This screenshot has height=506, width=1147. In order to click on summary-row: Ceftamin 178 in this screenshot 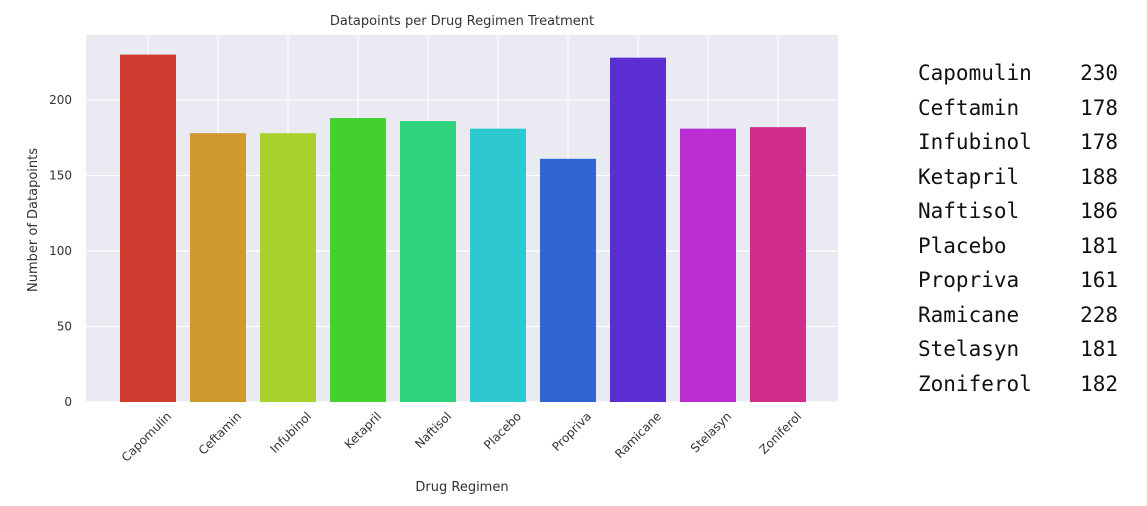, I will do `click(1018, 108)`.